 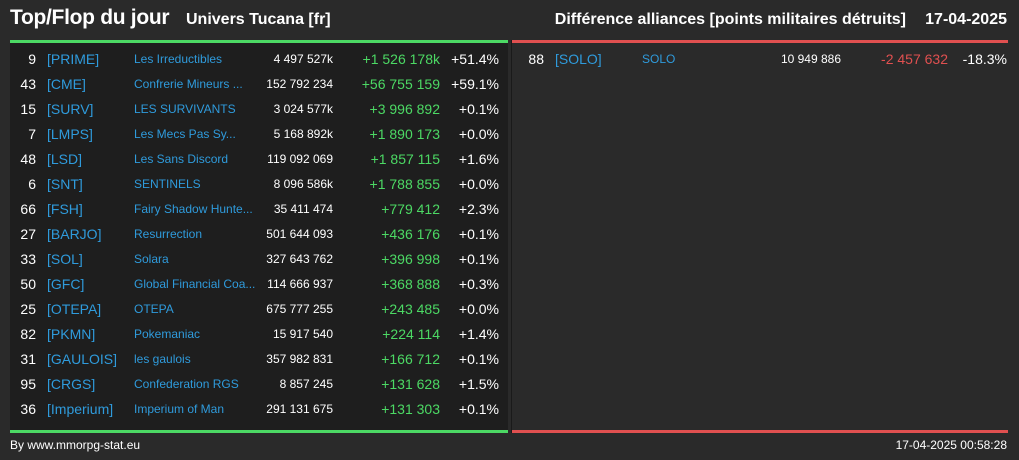 I want to click on percent-value: +59.1%, so click(x=475, y=84).